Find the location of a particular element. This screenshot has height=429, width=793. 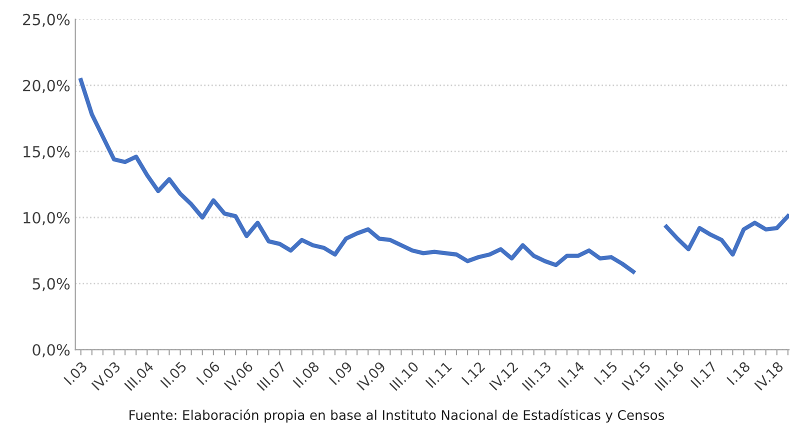

y-tick-label: 0,0% is located at coordinates (51, 351).